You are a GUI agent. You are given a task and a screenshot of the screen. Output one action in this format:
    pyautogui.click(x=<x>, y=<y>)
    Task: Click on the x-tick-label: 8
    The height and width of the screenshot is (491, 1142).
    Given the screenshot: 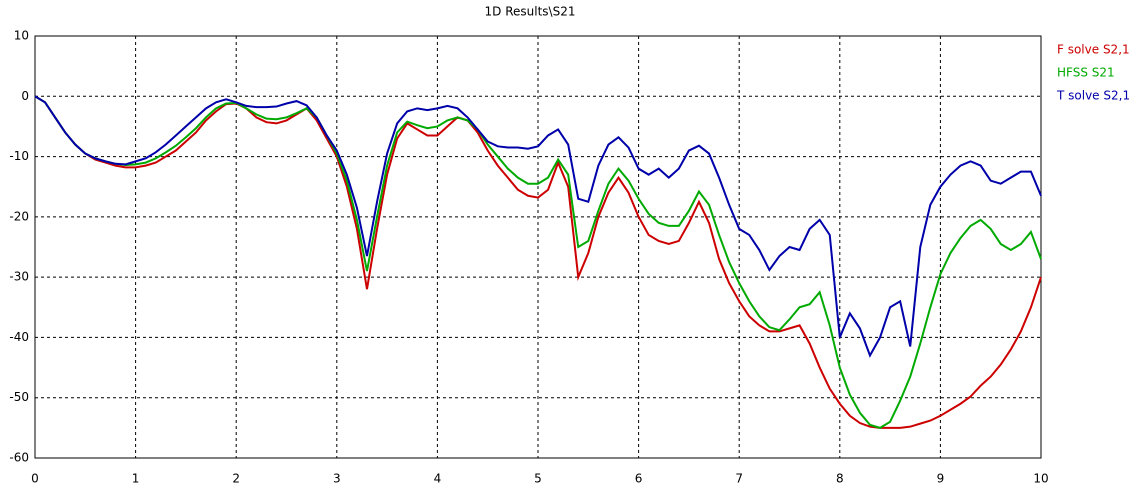 What is the action you would take?
    pyautogui.click(x=840, y=479)
    